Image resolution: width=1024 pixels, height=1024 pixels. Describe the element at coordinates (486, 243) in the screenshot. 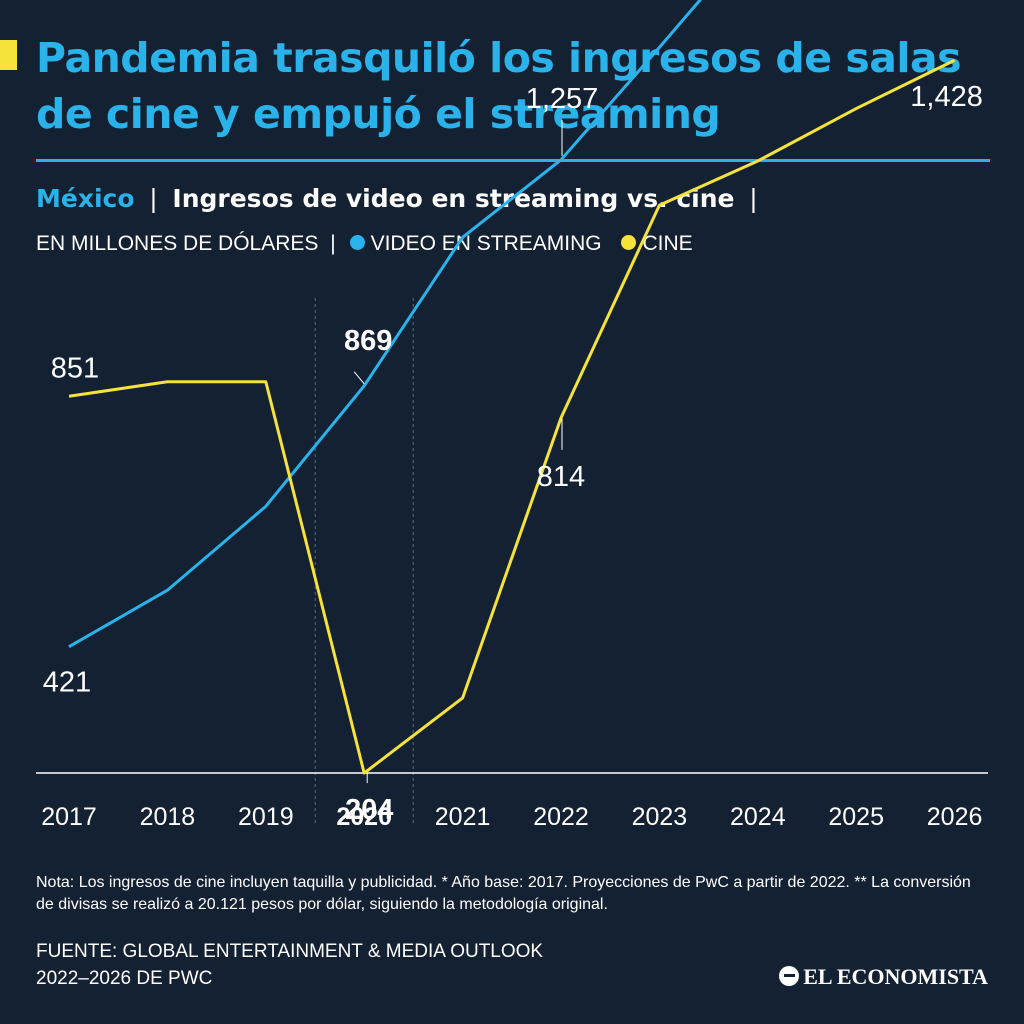

I see `legend-streaming-label: VIDEO EN STREAMING` at that location.